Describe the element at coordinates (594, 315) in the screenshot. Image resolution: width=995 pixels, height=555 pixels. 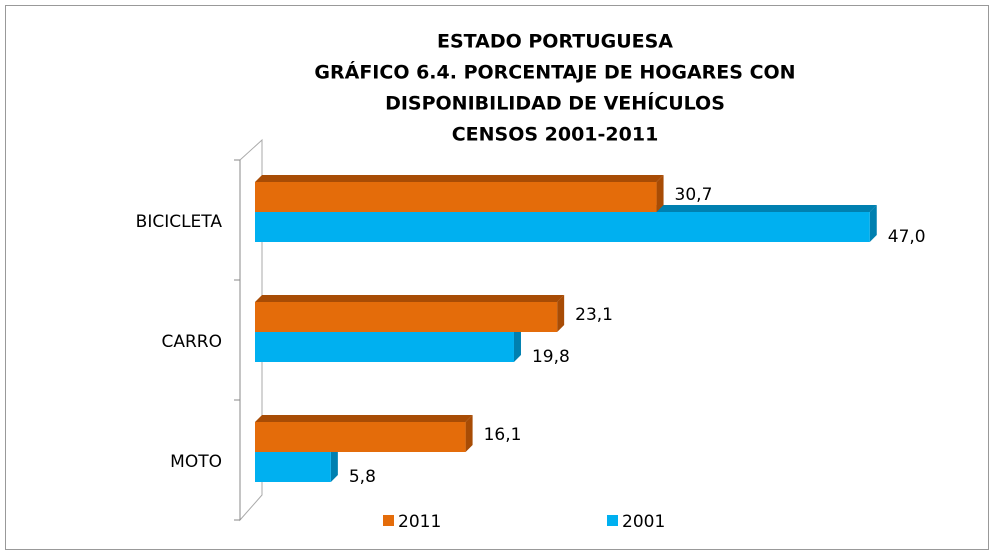
I see `data-label: 23,1` at that location.